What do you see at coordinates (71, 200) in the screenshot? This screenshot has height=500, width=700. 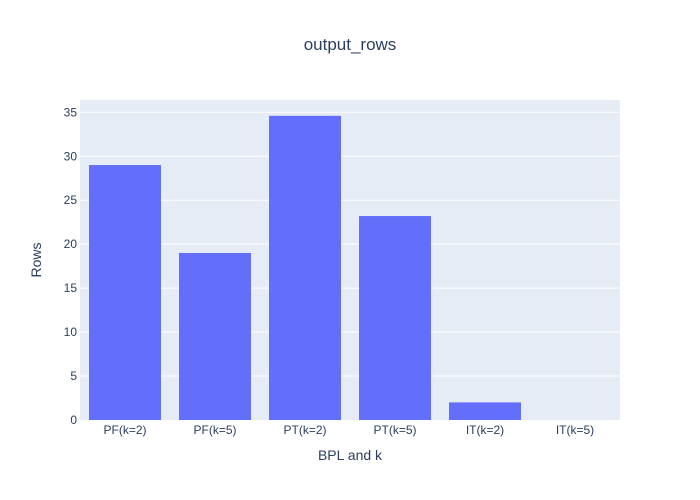 I see `y-tick-label: 25` at bounding box center [71, 200].